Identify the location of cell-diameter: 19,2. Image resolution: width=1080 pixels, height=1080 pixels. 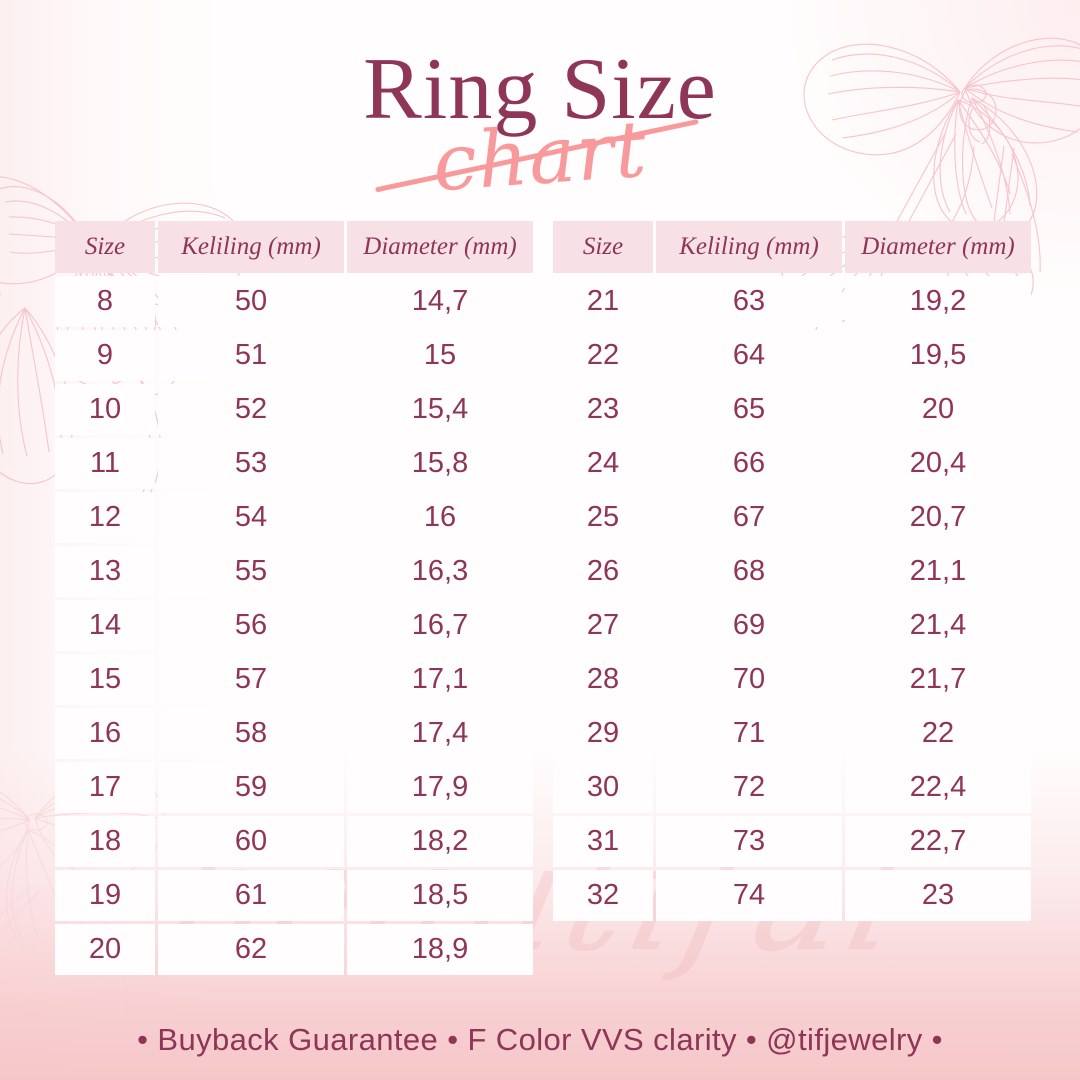
(938, 301).